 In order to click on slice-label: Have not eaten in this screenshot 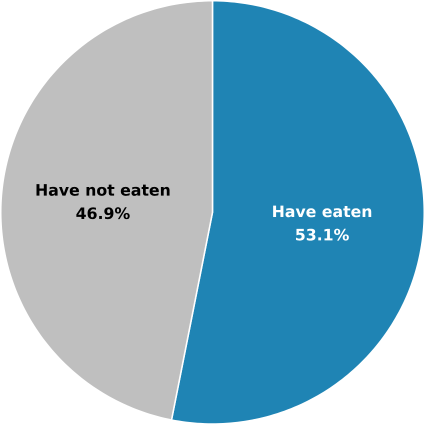, I will do `click(103, 190)`.